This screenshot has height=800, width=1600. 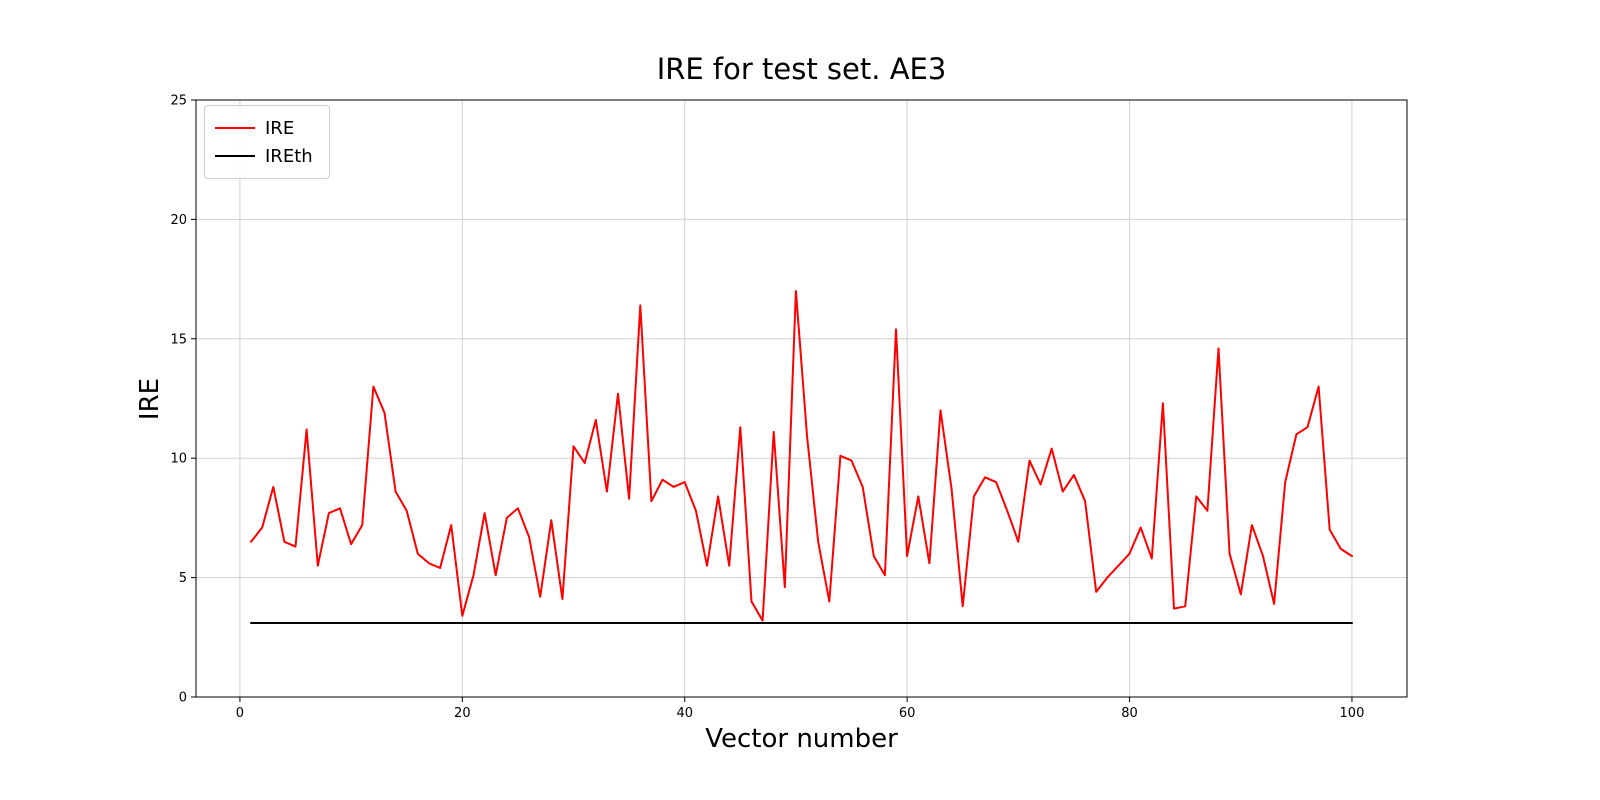 What do you see at coordinates (183, 698) in the screenshot?
I see `y-tick-label: 0` at bounding box center [183, 698].